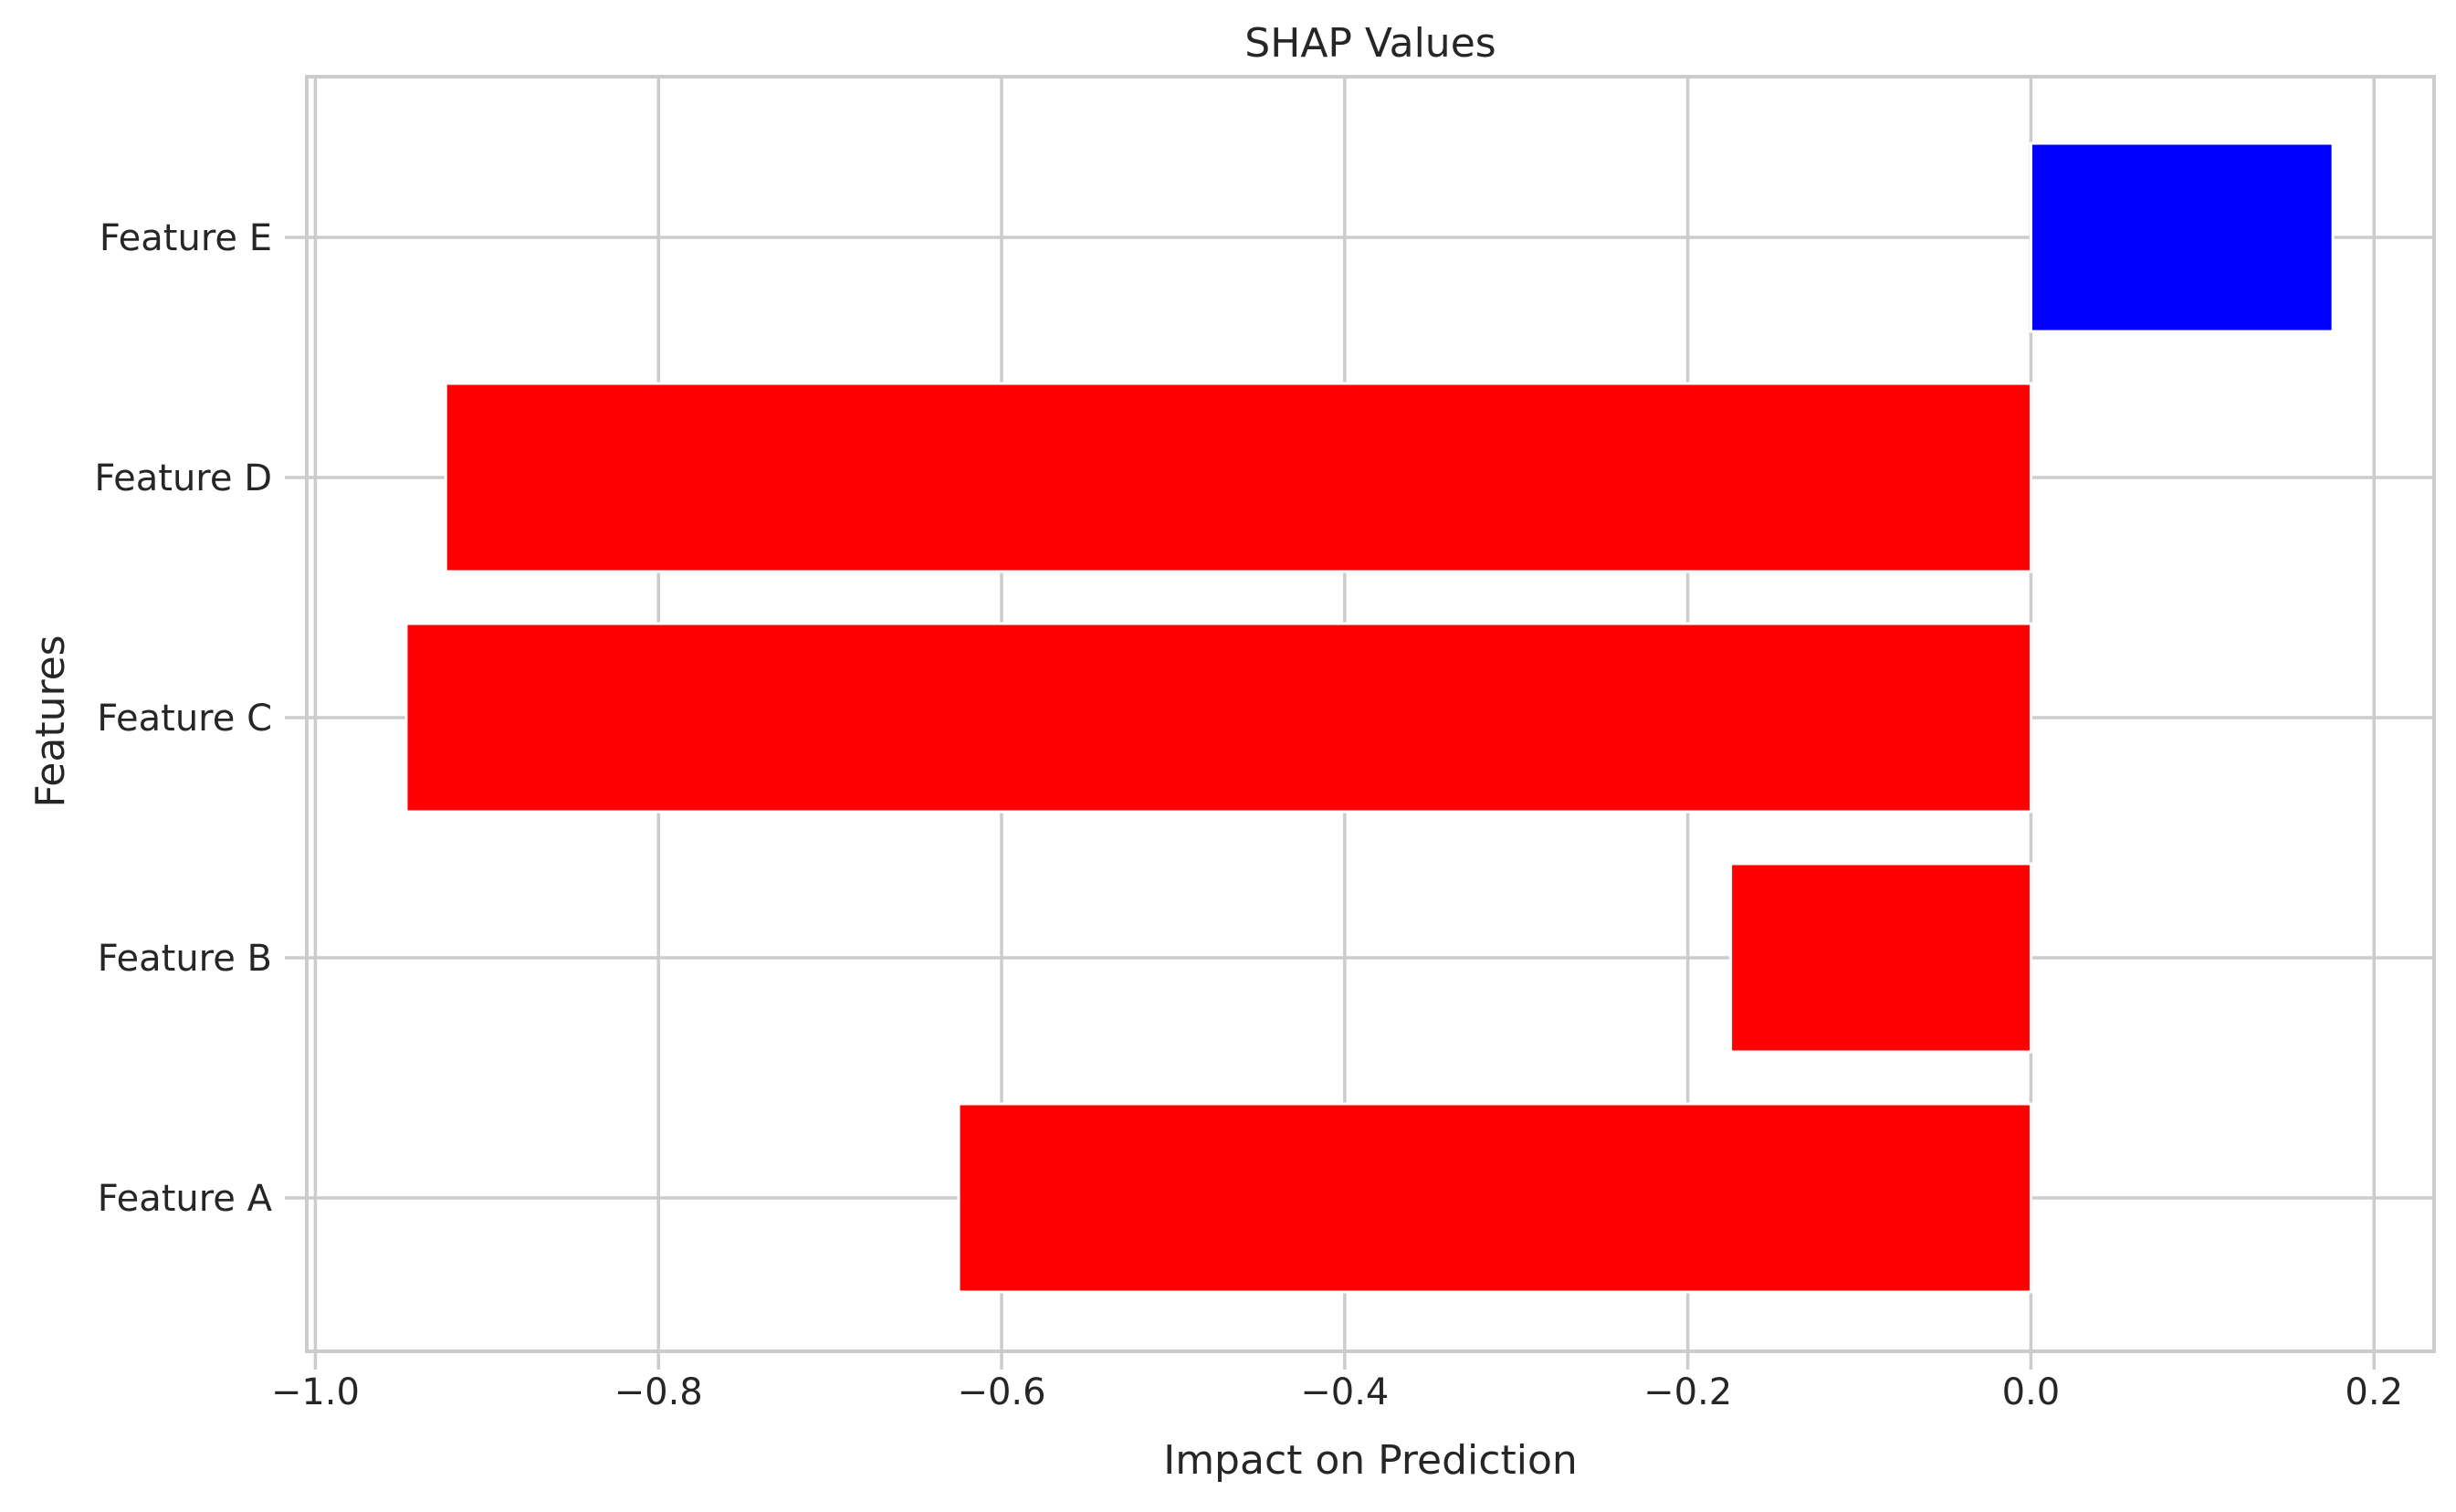 The image size is (2456, 1512). I want to click on bar-feature-d, so click(1238, 477).